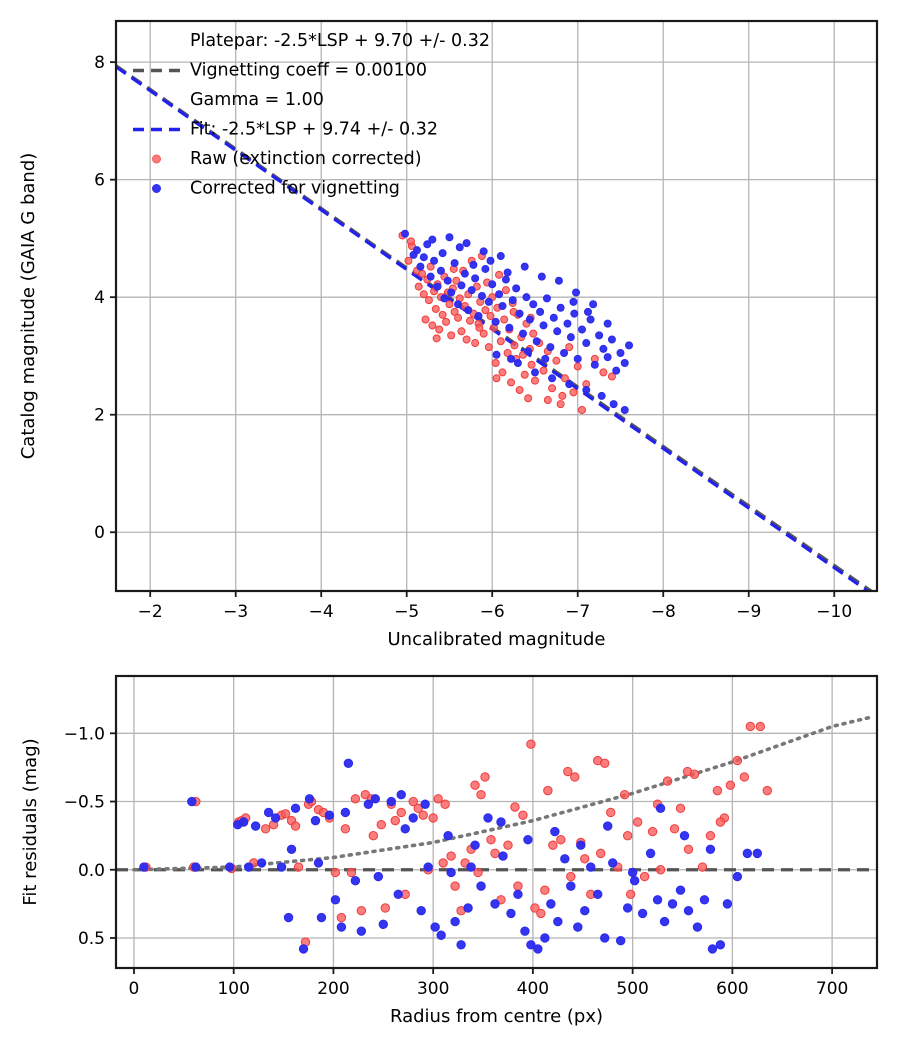 Image resolution: width=900 pixels, height=1050 pixels. Describe the element at coordinates (91, 871) in the screenshot. I see `y-tick-label: 0.0` at that location.